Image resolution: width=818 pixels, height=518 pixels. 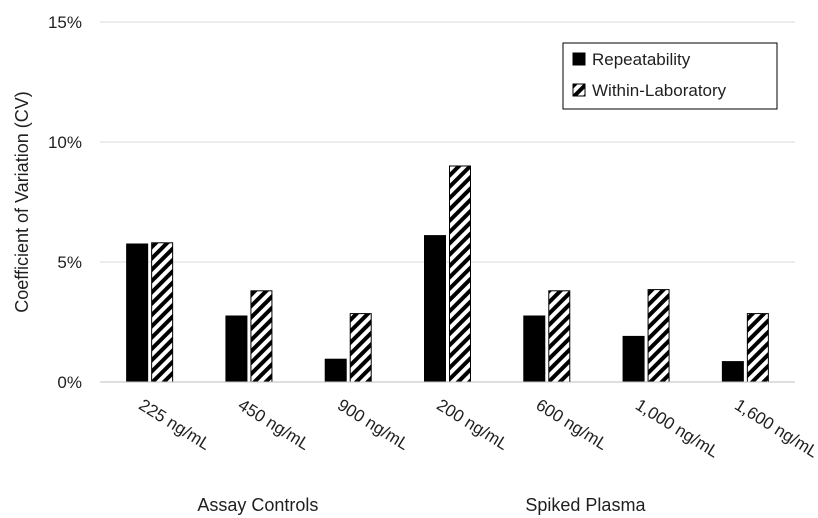 I want to click on legend-swatch-within-laboratory, so click(x=579, y=90).